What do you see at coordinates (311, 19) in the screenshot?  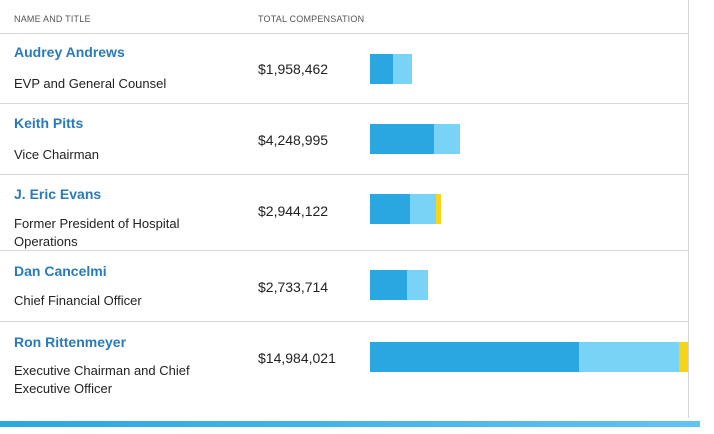 I see `total-compensation-column-header: TOTAL COMPENSATION` at bounding box center [311, 19].